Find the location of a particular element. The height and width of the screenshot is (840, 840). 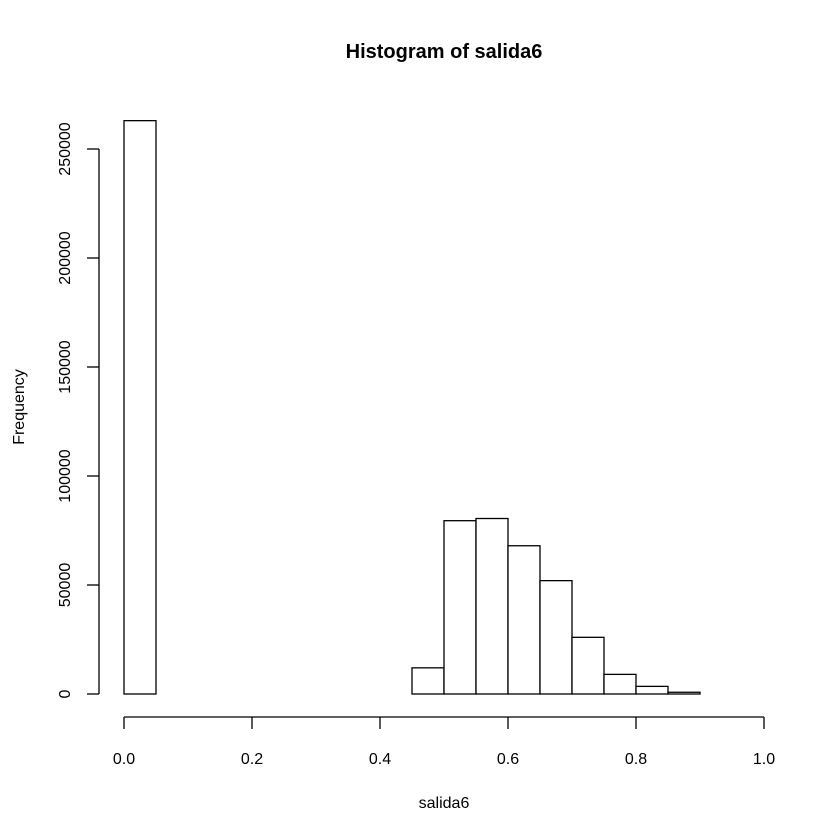

y-tick-label: 150000 is located at coordinates (65, 366).